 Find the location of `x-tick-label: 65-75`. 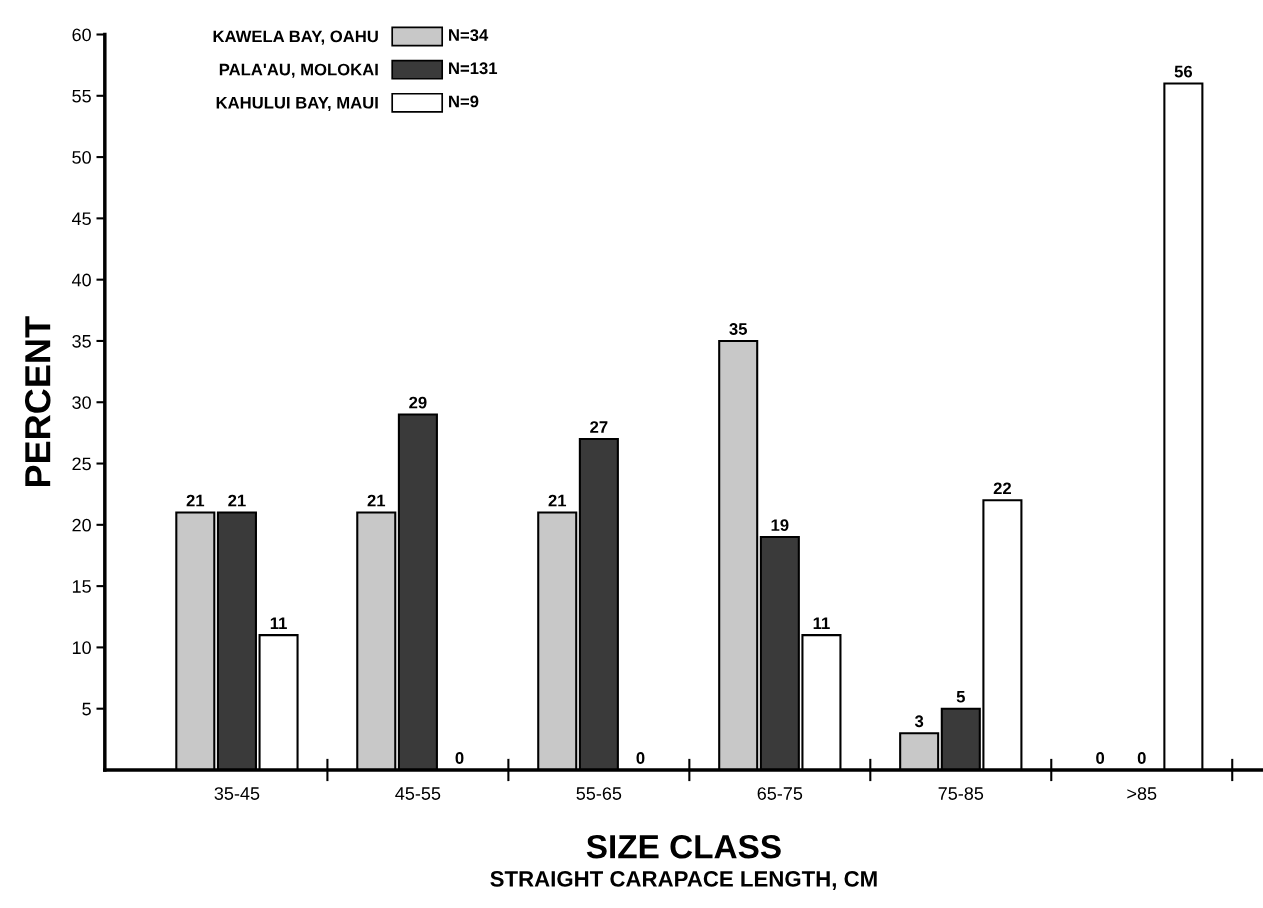

x-tick-label: 65-75 is located at coordinates (780, 793).